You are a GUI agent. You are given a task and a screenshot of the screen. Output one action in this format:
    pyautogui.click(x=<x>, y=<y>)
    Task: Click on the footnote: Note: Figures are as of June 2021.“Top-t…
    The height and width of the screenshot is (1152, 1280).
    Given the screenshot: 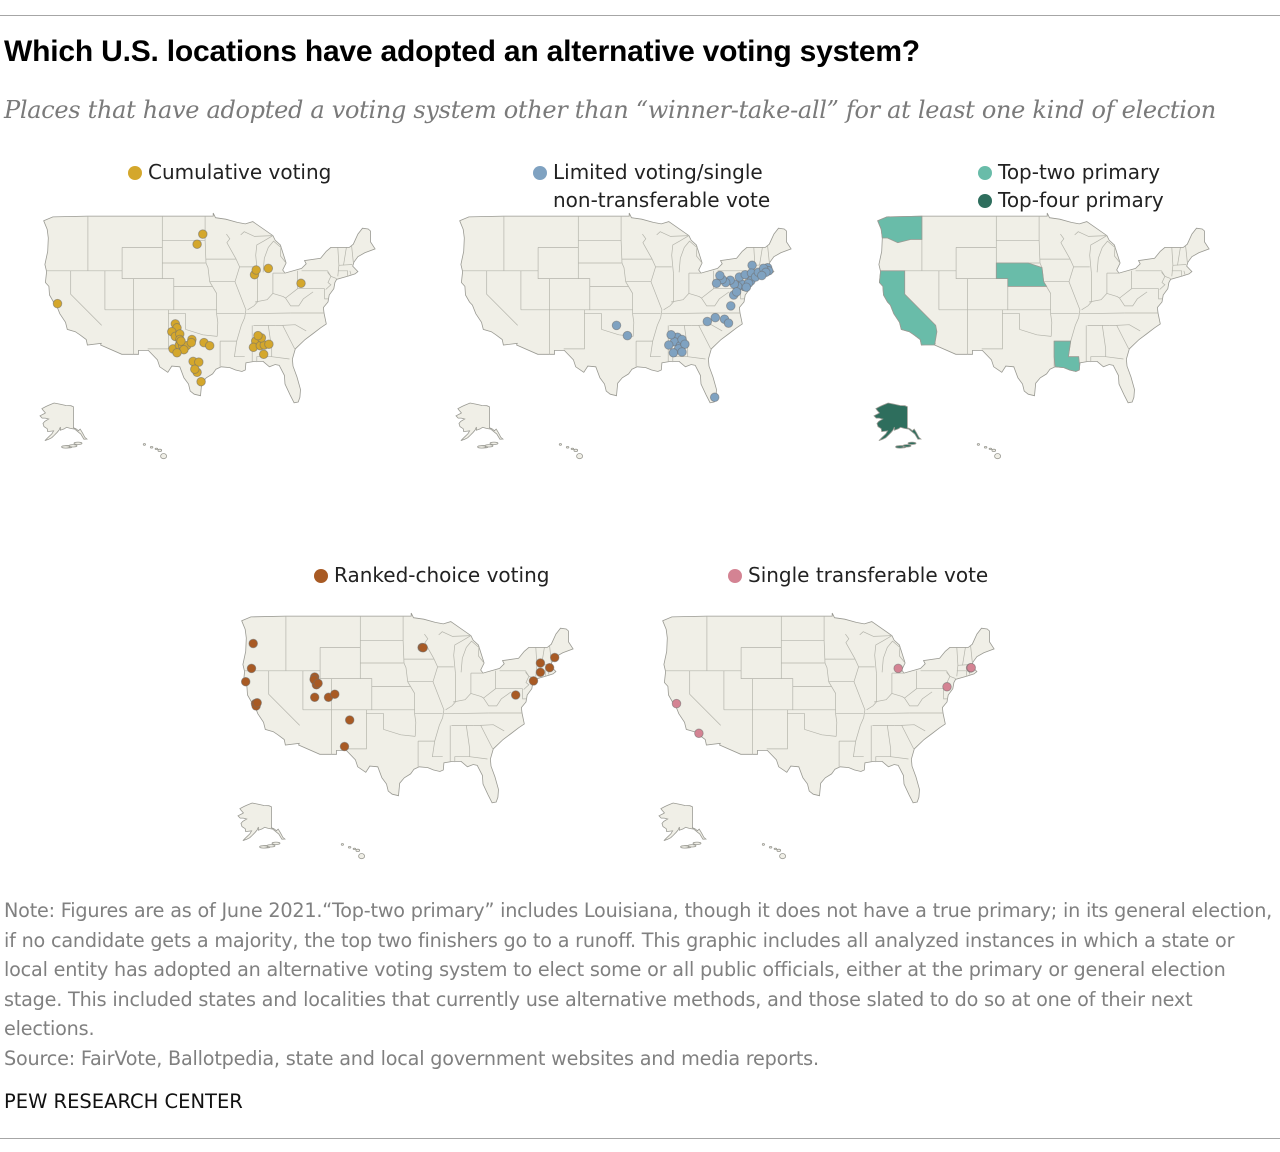 What is the action you would take?
    pyautogui.click(x=638, y=970)
    